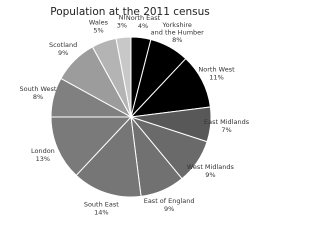 This screenshot has width=320, height=240. Describe the element at coordinates (122, 25) in the screenshot. I see `value-label: 3%` at that location.